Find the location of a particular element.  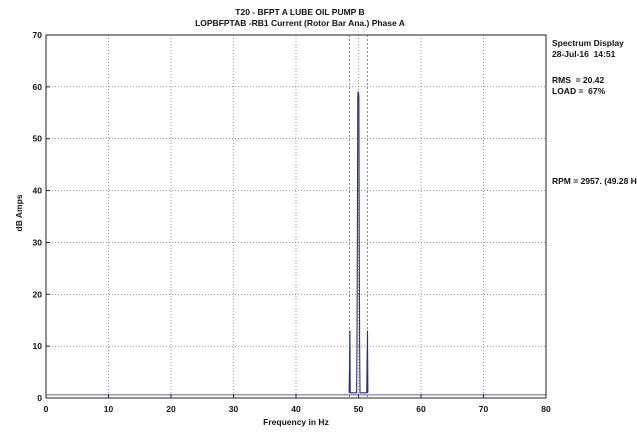

y-tick-label: 30 is located at coordinates (38, 242).